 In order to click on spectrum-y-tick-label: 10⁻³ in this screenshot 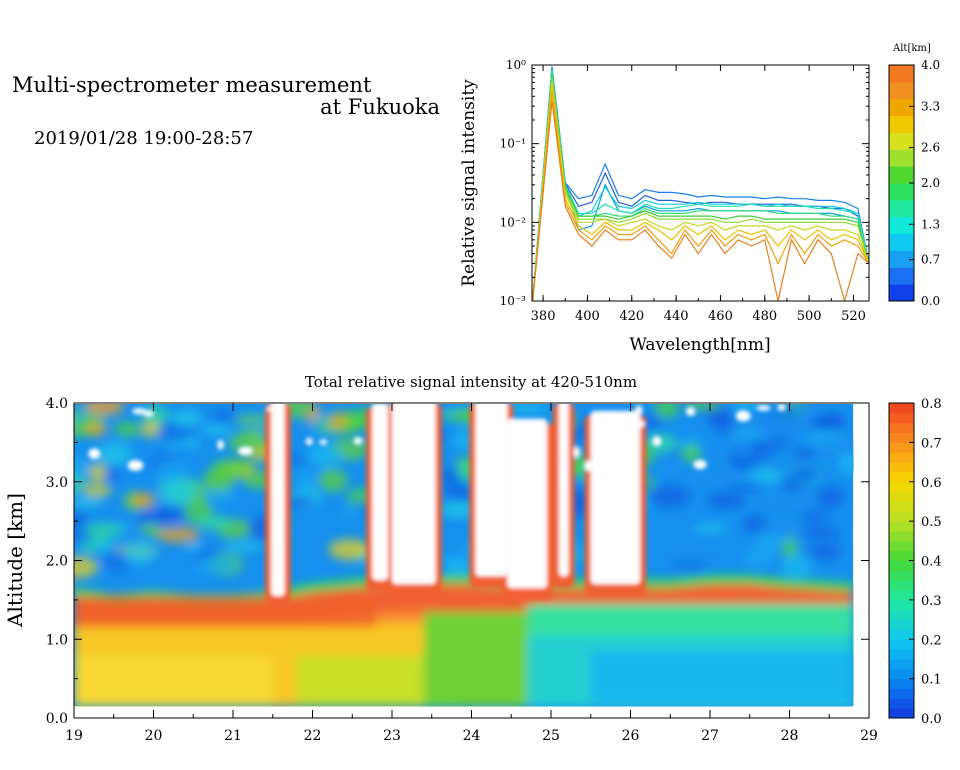, I will do `click(513, 301)`.